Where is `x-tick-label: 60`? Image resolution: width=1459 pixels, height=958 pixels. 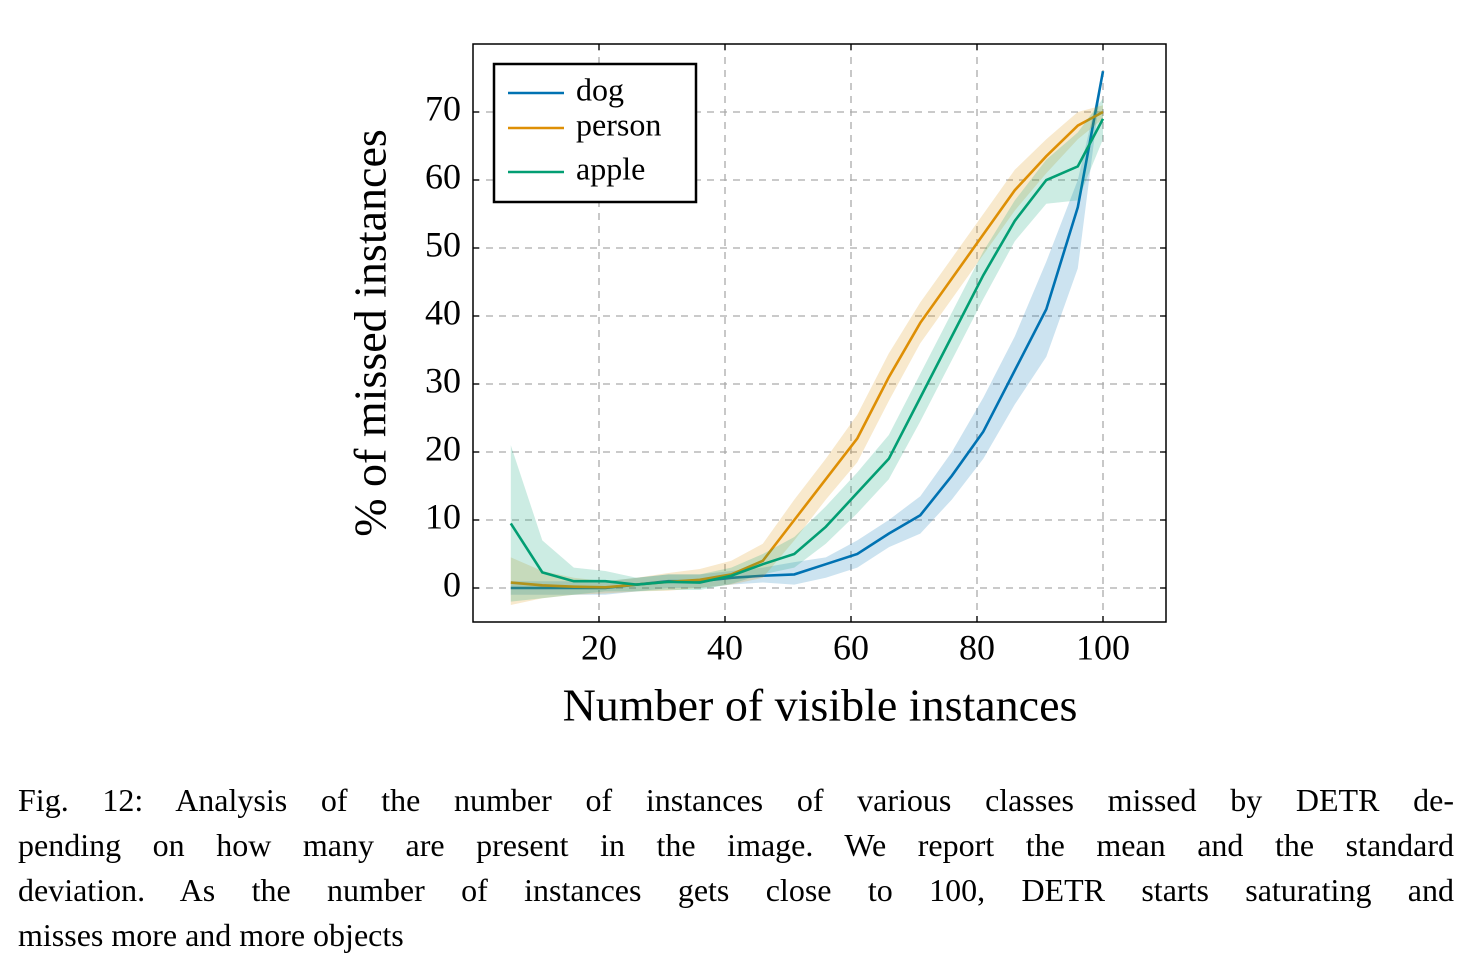
x-tick-label: 60 is located at coordinates (851, 647).